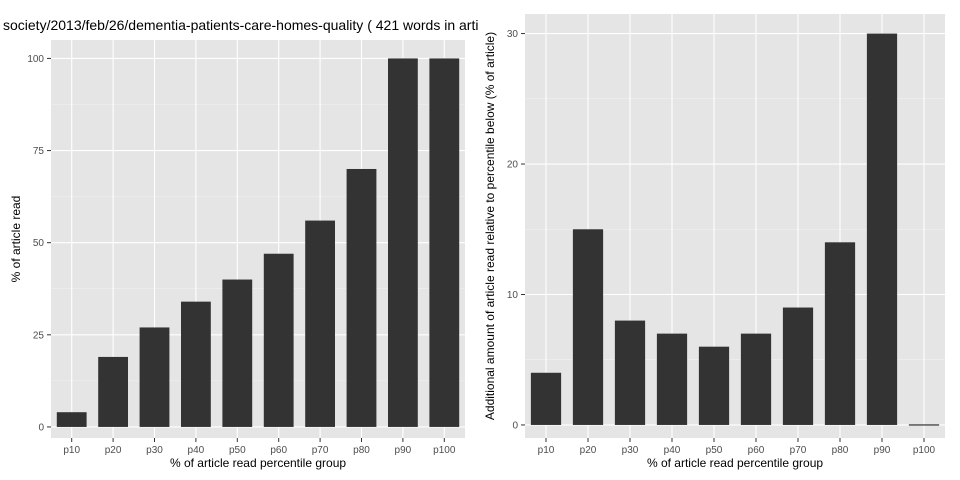  What do you see at coordinates (39, 243) in the screenshot?
I see `y-tick-label: 50` at bounding box center [39, 243].